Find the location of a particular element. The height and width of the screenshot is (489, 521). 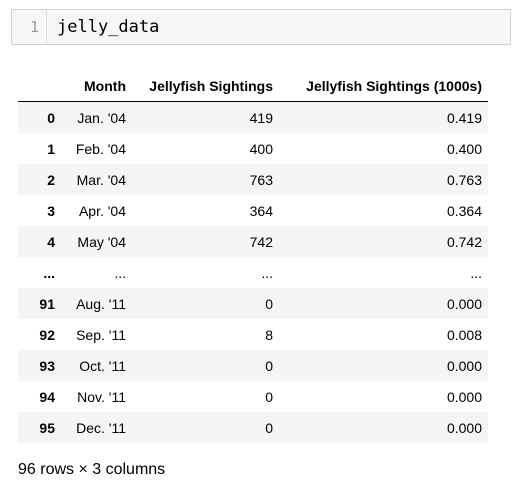

table-row: 93 Oct. '11 0 0.000 is located at coordinates (253, 365).